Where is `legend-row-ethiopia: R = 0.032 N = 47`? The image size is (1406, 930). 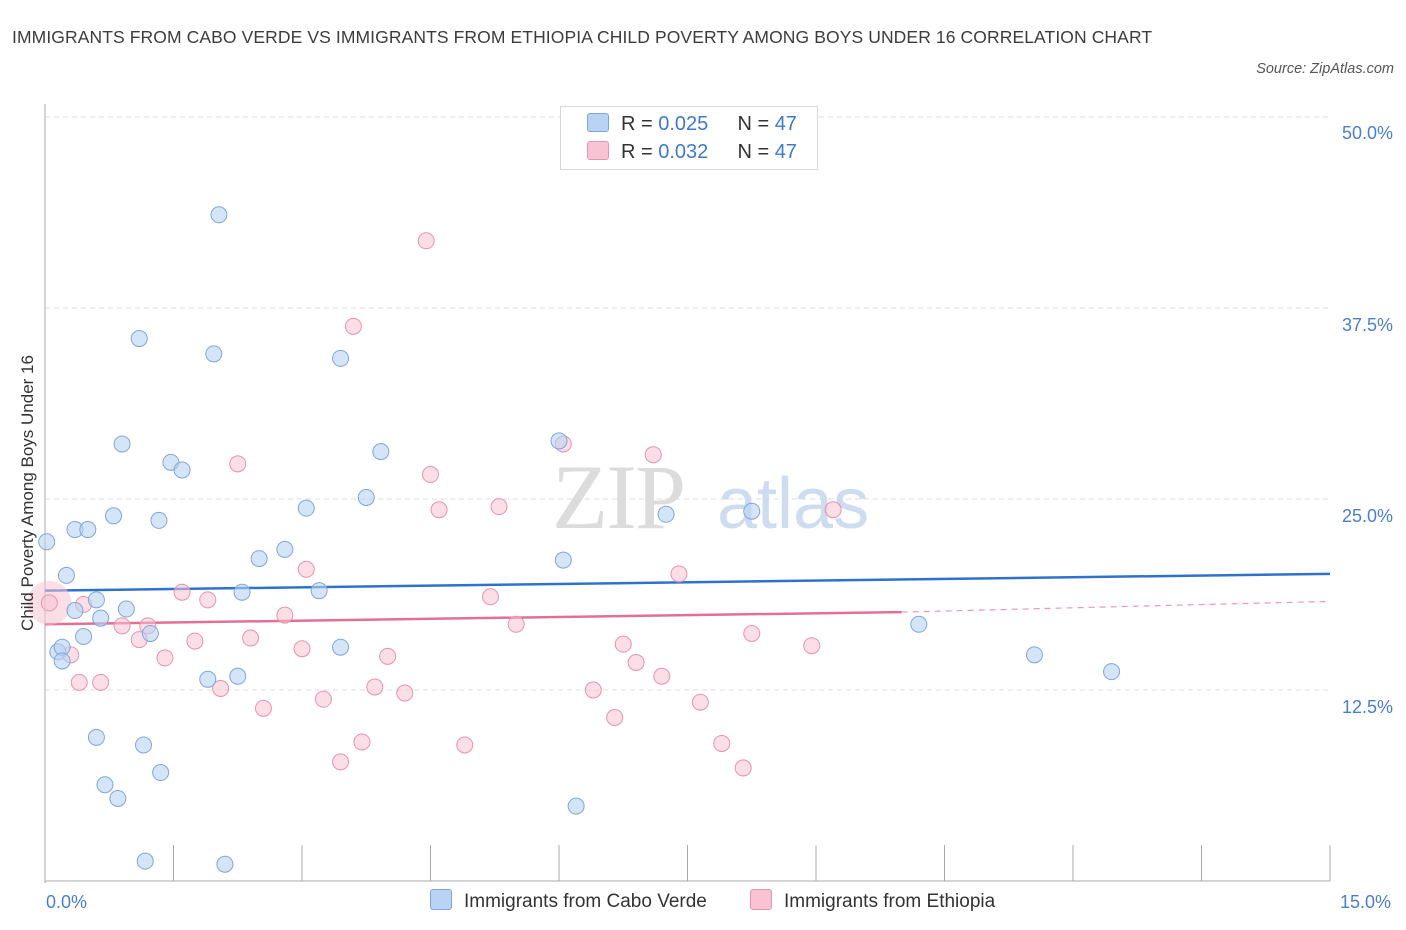
legend-row-ethiopia: R = 0.032 N = 47 is located at coordinates (692, 153).